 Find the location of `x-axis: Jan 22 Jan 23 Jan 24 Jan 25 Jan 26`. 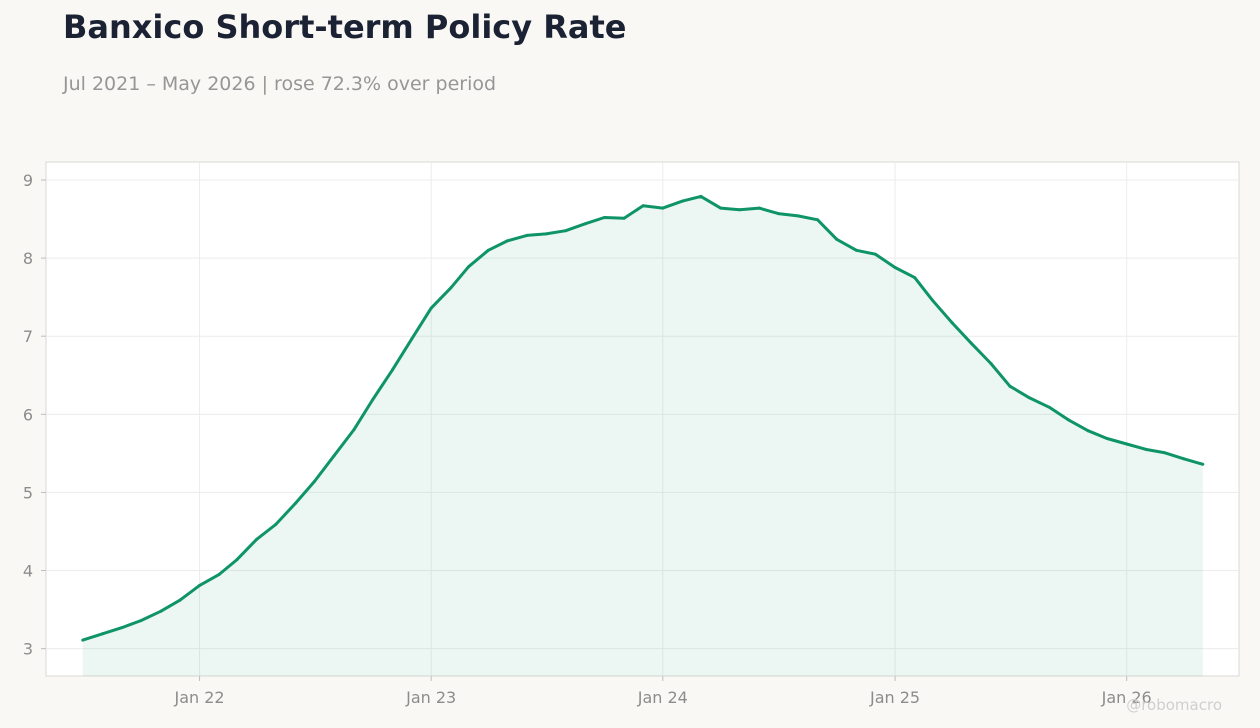

x-axis: Jan 22 Jan 23 Jan 24 Jan 25 Jan 26 is located at coordinates (663, 691).